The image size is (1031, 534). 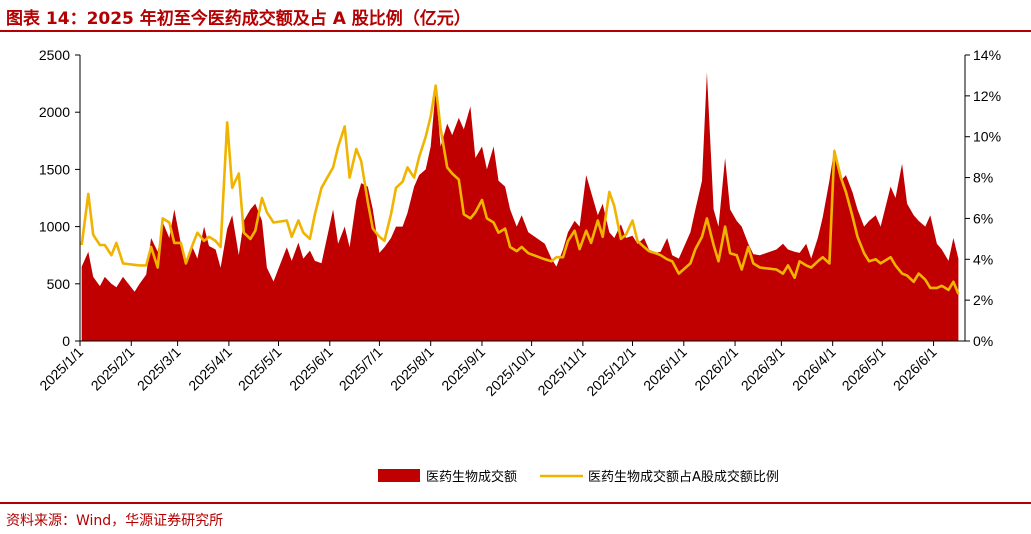 I want to click on x-tick-label: 2026/3/1, so click(x=763, y=369).